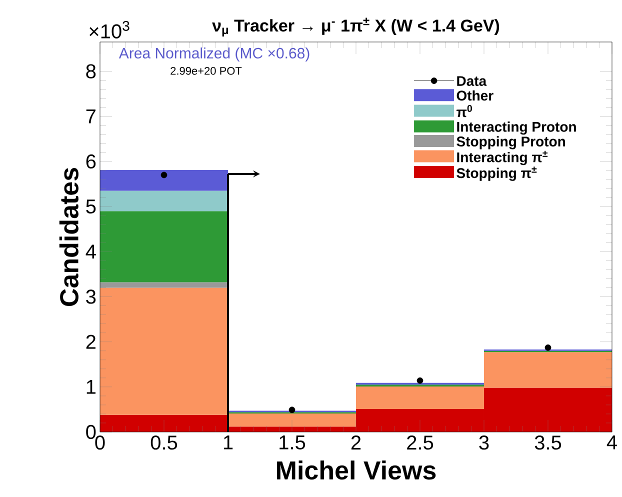 Image resolution: width=622 pixels, height=497 pixels. What do you see at coordinates (472, 81) in the screenshot?
I see `legend-label: Data` at bounding box center [472, 81].